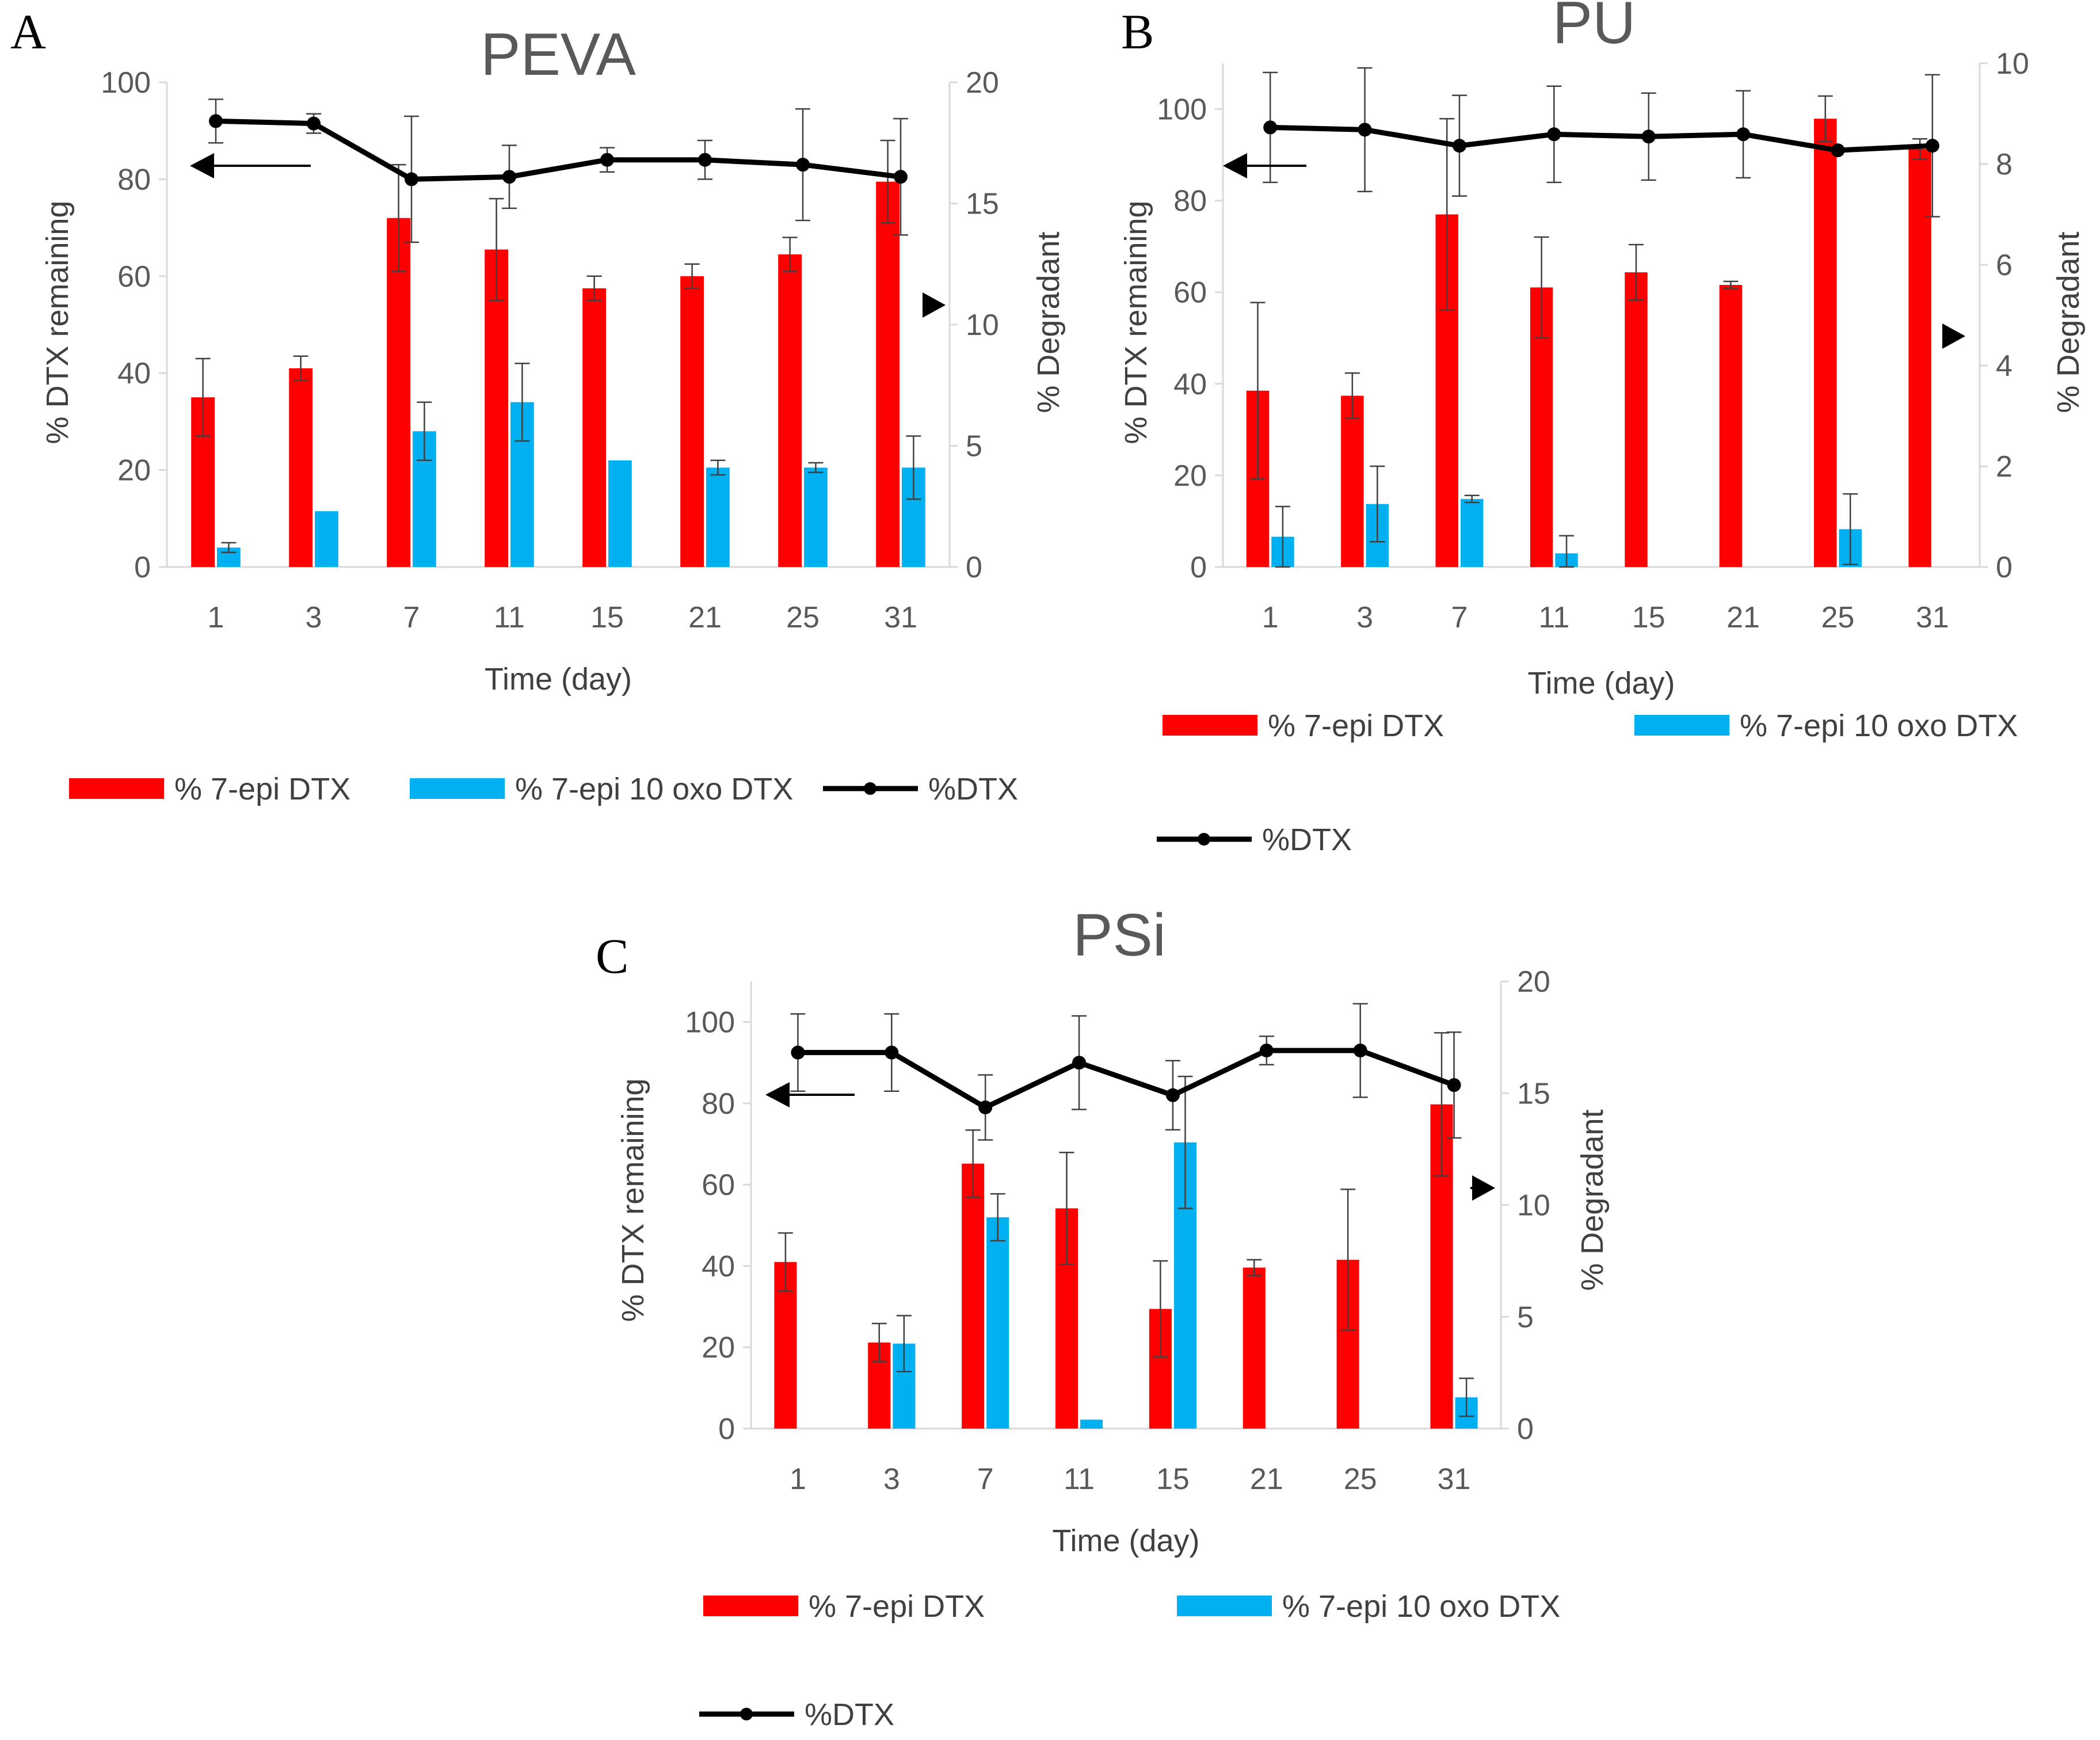  I want to click on y-tick-label: 40, so click(718, 1266).